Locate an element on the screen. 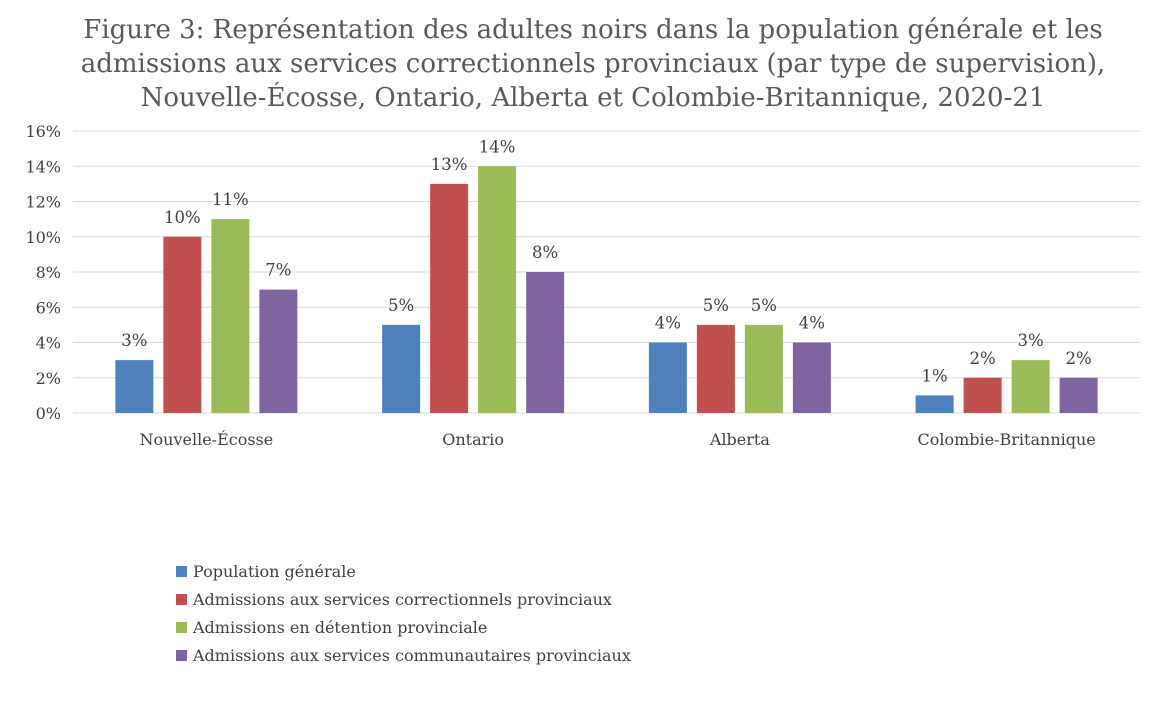 Image resolution: width=1170 pixels, height=703 pixels. y-tick-label: 16% is located at coordinates (43, 131).